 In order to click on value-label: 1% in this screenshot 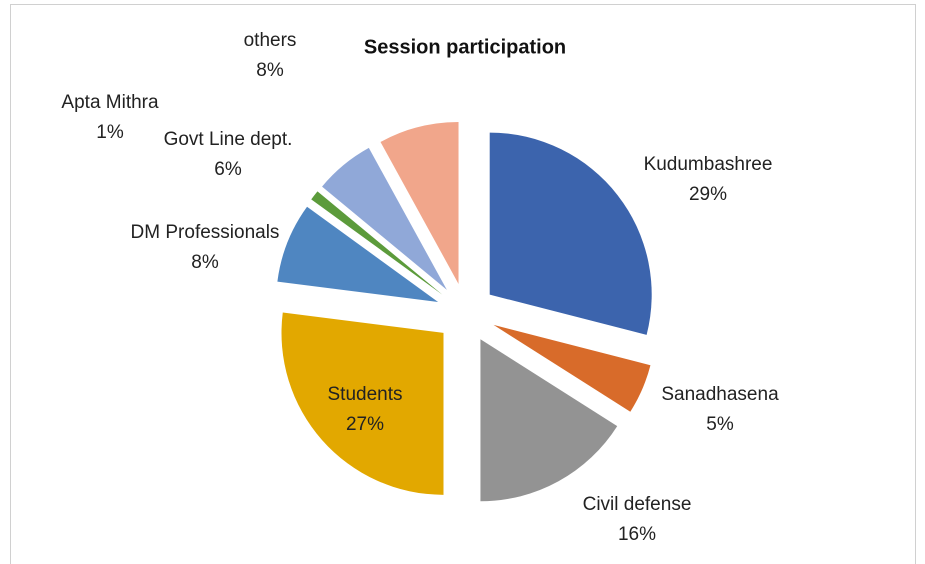, I will do `click(110, 132)`.